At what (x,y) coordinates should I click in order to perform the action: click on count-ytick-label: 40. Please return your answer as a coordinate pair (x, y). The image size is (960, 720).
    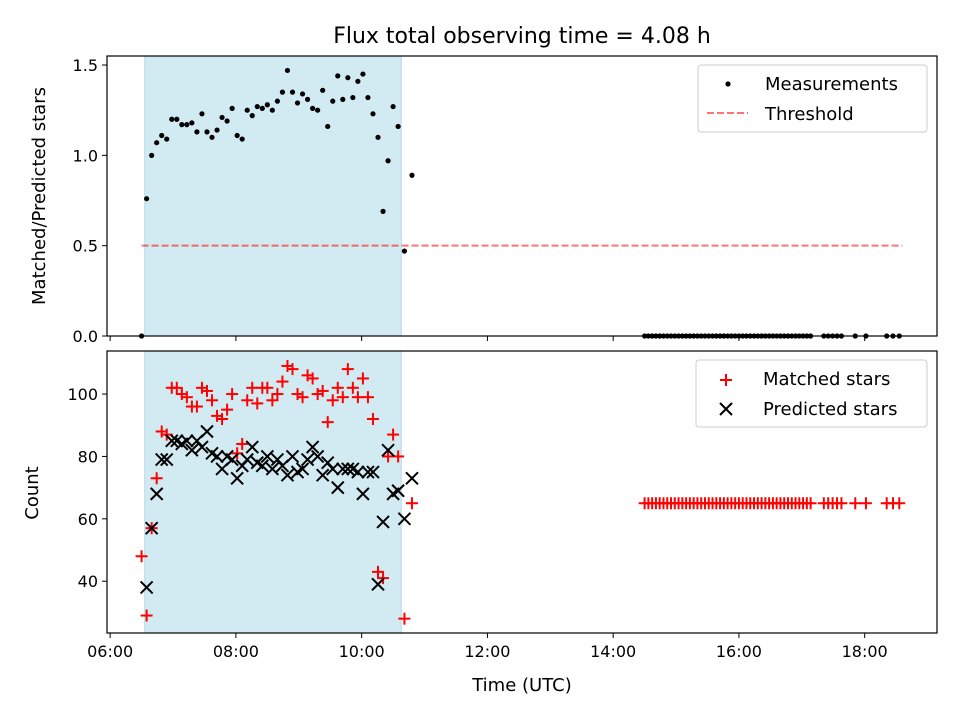
    Looking at the image, I should click on (88, 581).